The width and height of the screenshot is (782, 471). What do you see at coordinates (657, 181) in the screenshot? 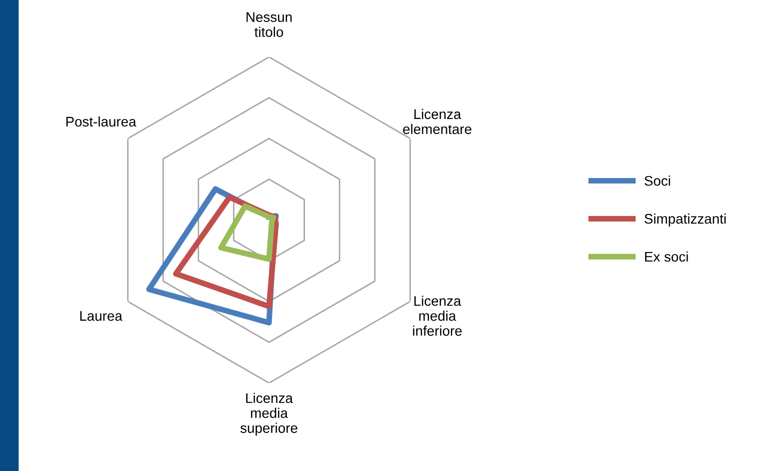
I see `legend-label: Soci` at bounding box center [657, 181].